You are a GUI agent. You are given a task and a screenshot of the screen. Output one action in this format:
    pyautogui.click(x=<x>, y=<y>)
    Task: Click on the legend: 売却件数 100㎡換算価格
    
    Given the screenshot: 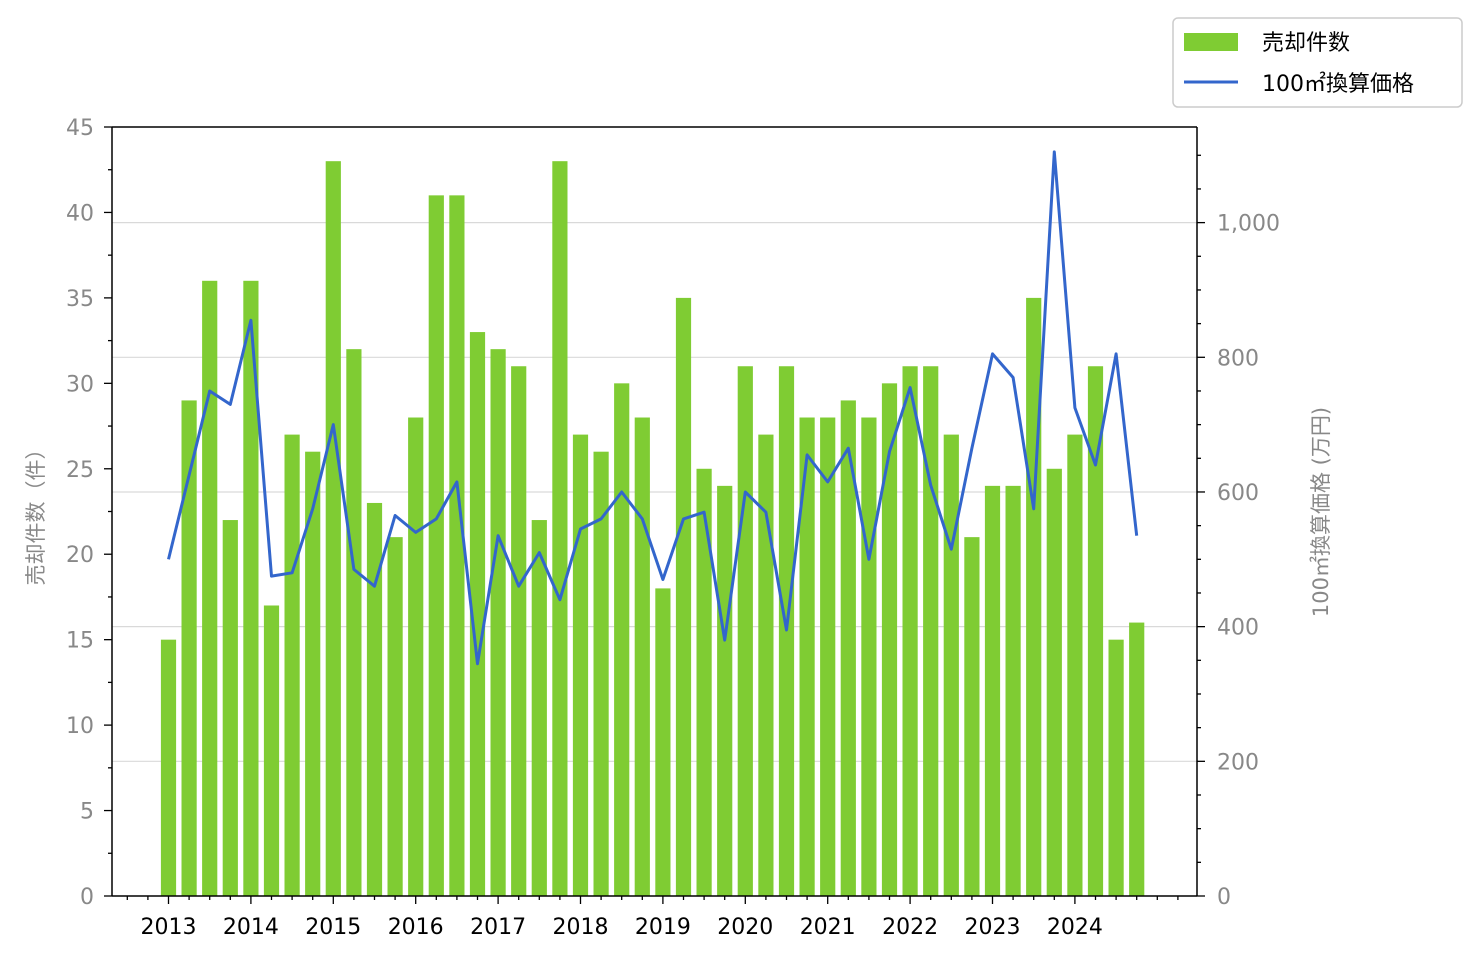 What is the action you would take?
    pyautogui.click(x=1317, y=62)
    